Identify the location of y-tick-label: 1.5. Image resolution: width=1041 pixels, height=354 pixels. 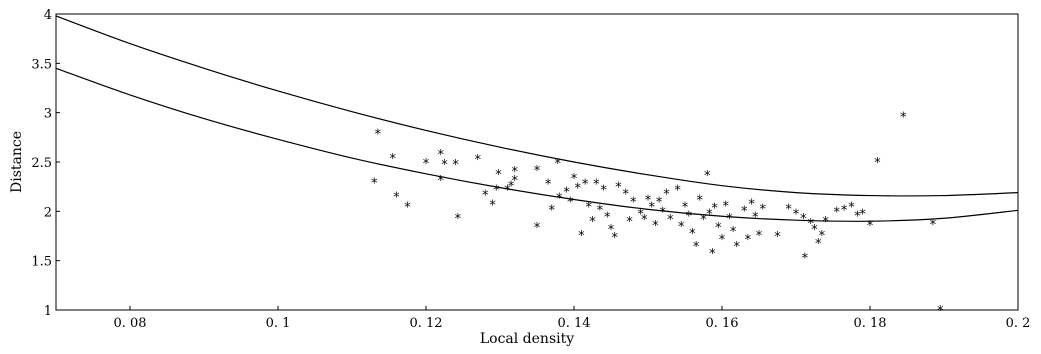
(41, 262).